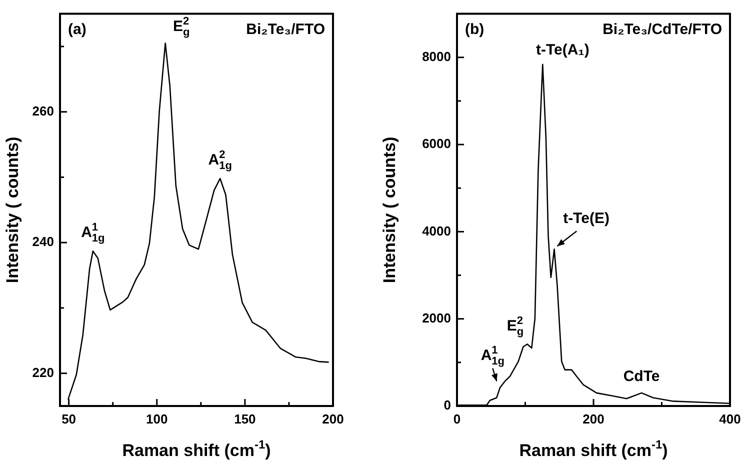  What do you see at coordinates (43, 372) in the screenshot?
I see `y-tick-label: 220` at bounding box center [43, 372].